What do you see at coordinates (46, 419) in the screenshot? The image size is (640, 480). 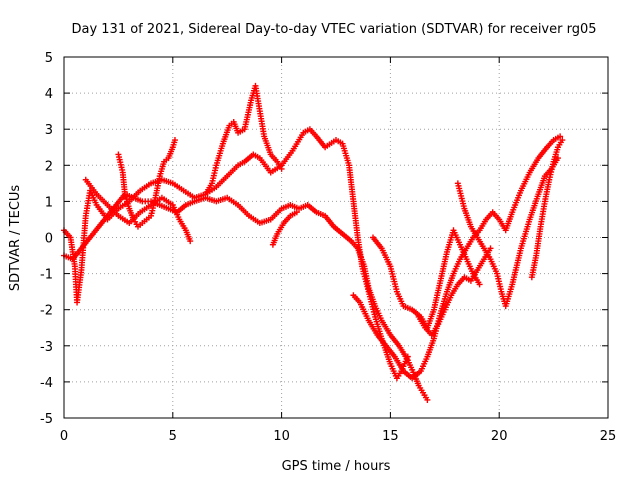 I see `y-tick-label: -5` at bounding box center [46, 419].